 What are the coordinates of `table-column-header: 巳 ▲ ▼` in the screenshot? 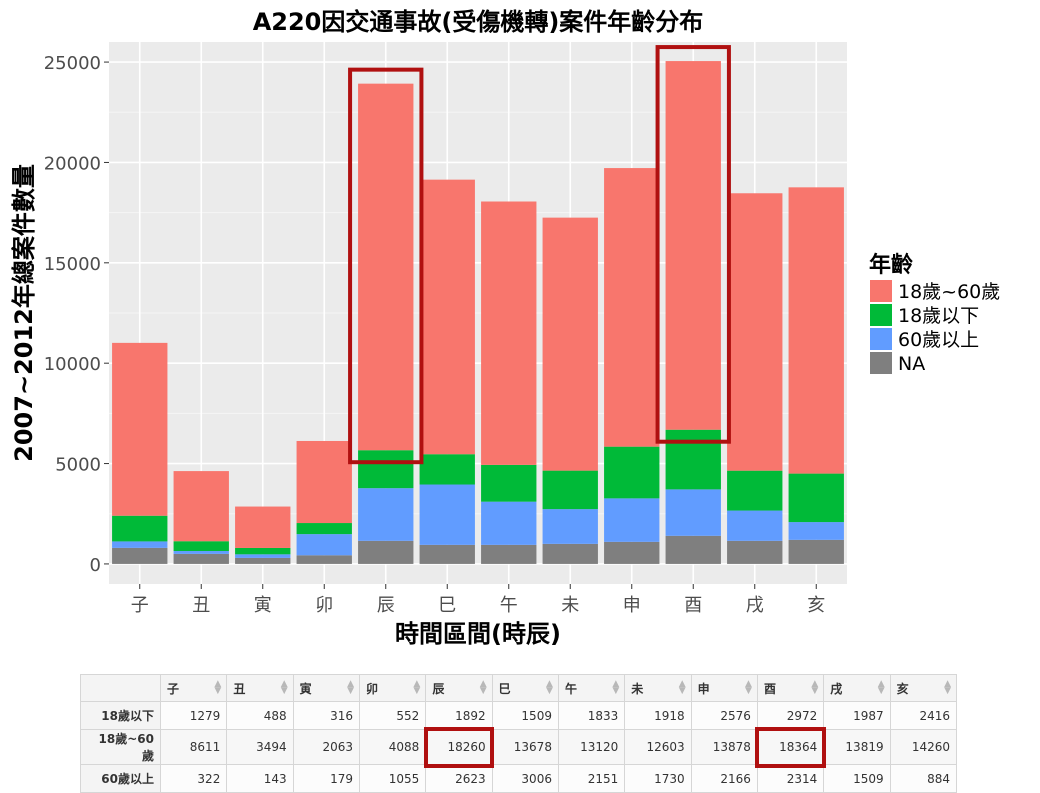 It's located at (525, 688).